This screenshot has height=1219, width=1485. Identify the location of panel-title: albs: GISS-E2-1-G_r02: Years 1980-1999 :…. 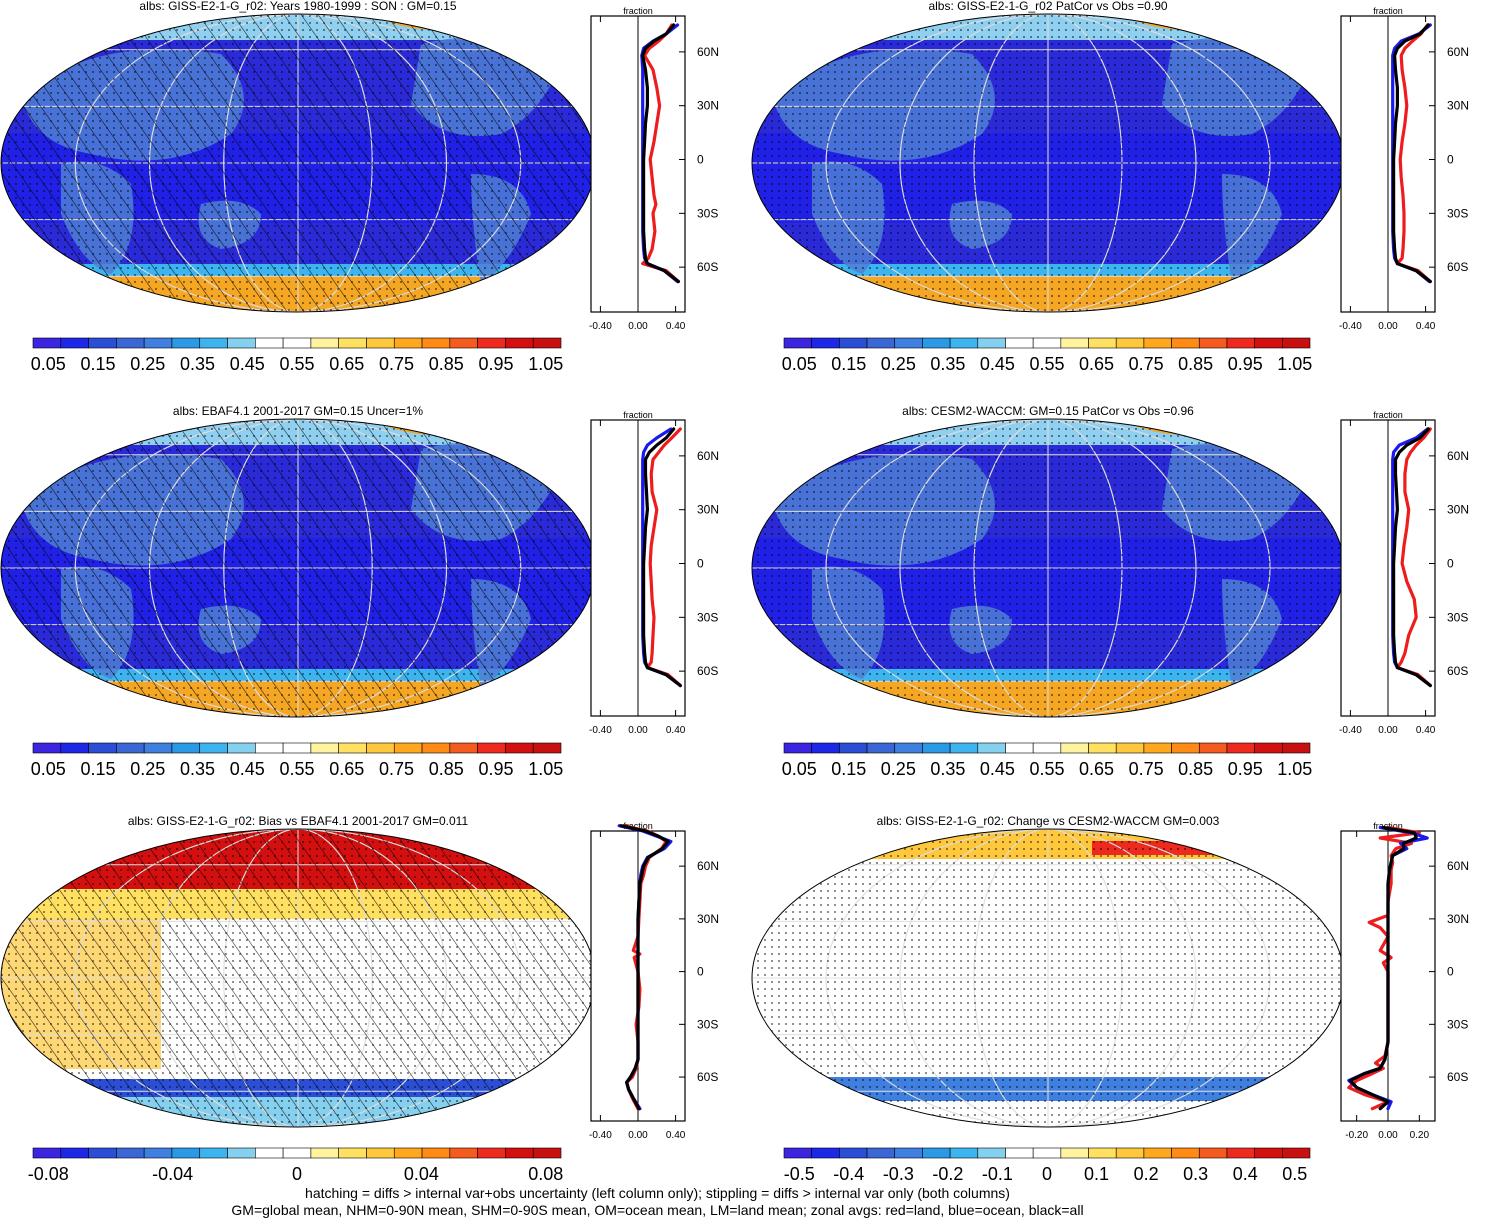
(297, 6).